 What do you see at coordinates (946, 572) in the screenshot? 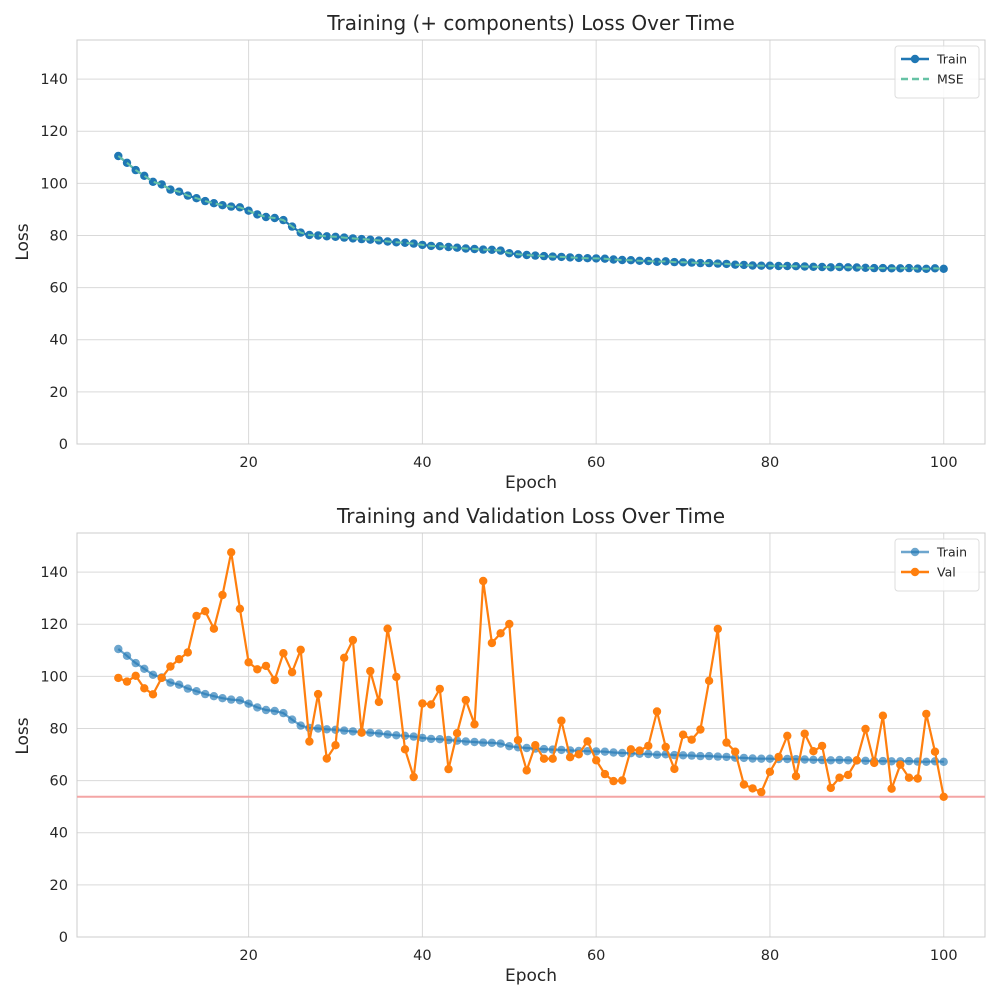
I see `legend-label: Val` at bounding box center [946, 572].